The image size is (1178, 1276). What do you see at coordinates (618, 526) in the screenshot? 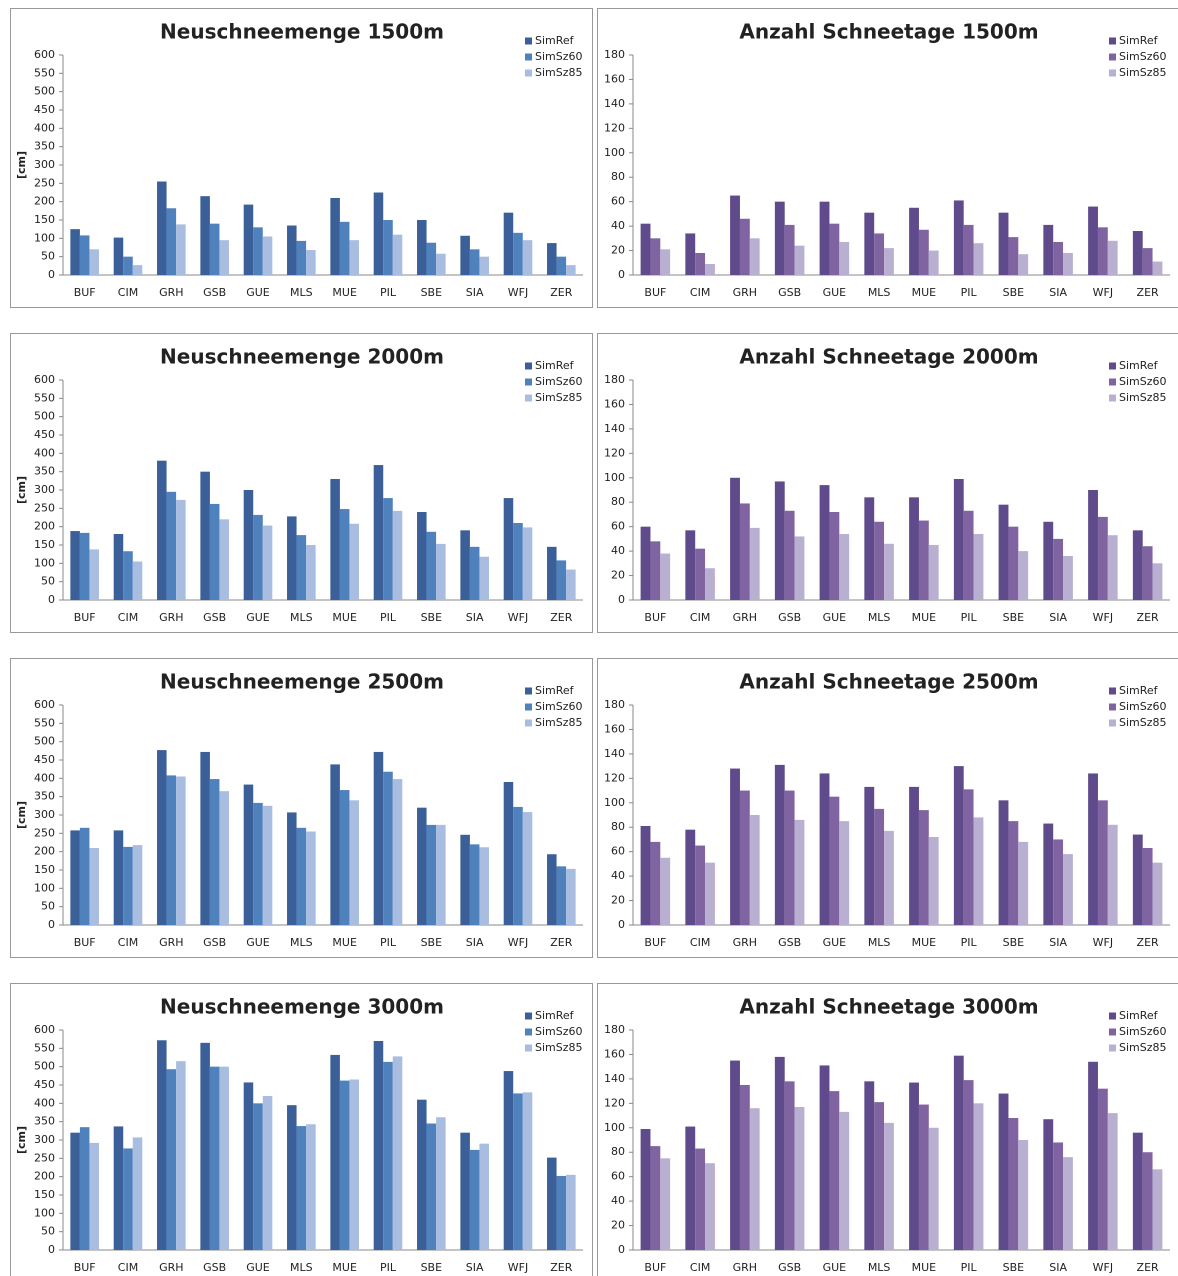
I see `y-tick-label: 60` at bounding box center [618, 526].